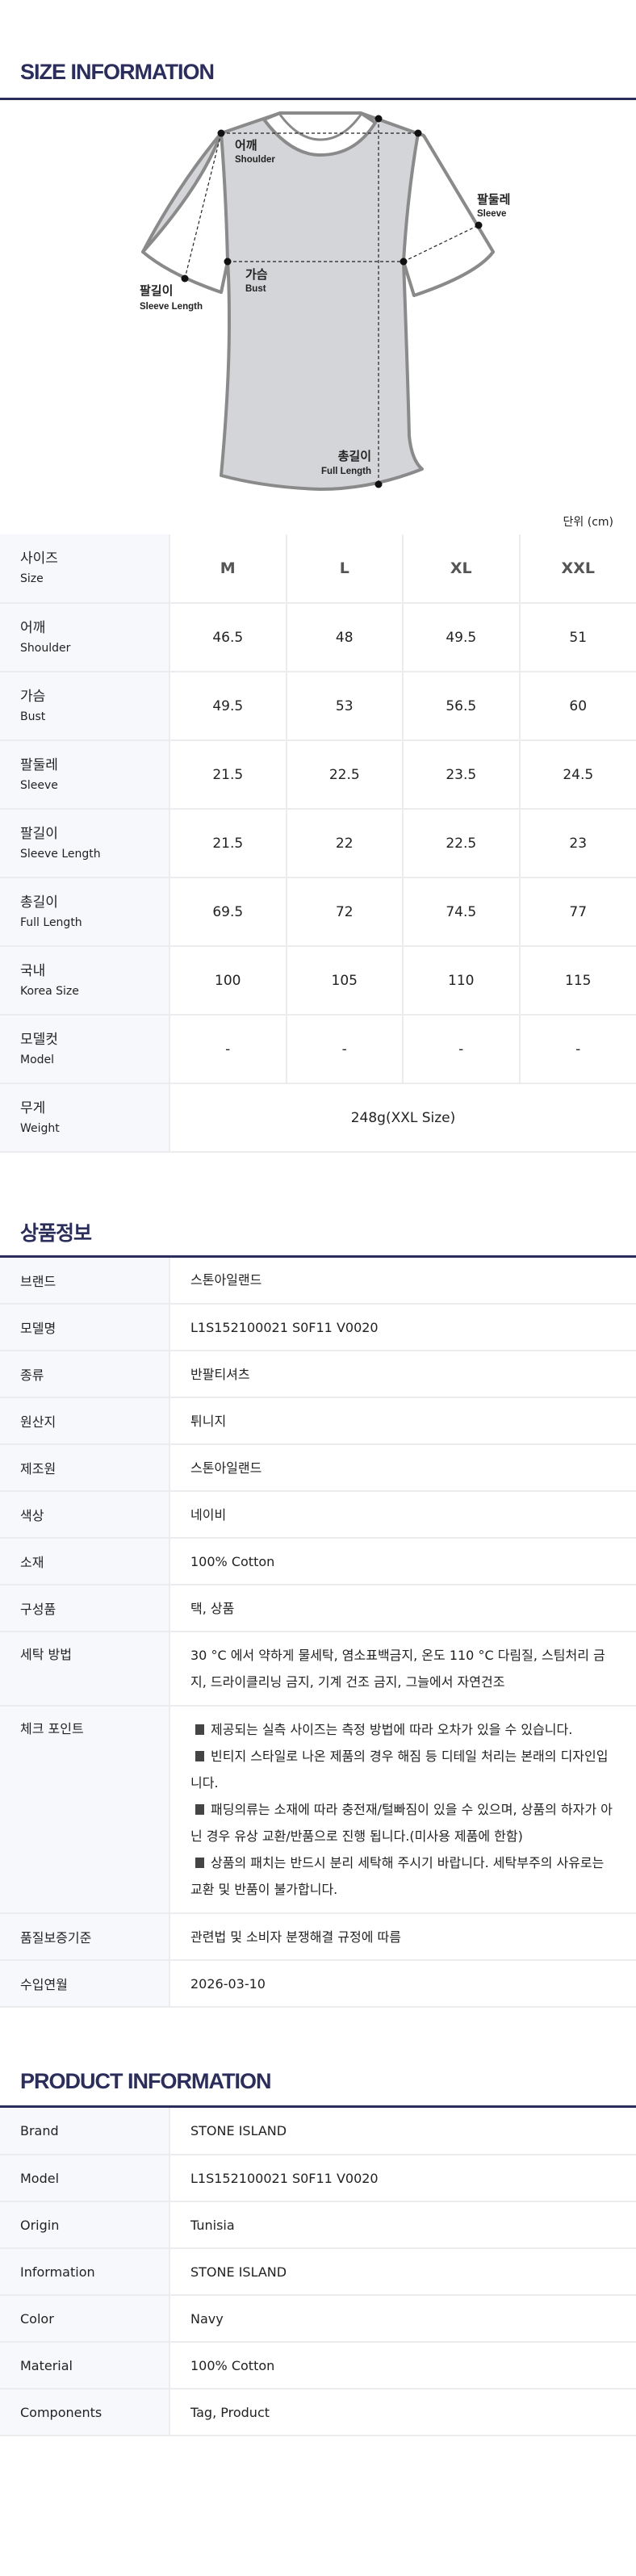 Image resolution: width=636 pixels, height=2576 pixels. What do you see at coordinates (39, 833) in the screenshot?
I see `row-label-ko: 팔길이` at bounding box center [39, 833].